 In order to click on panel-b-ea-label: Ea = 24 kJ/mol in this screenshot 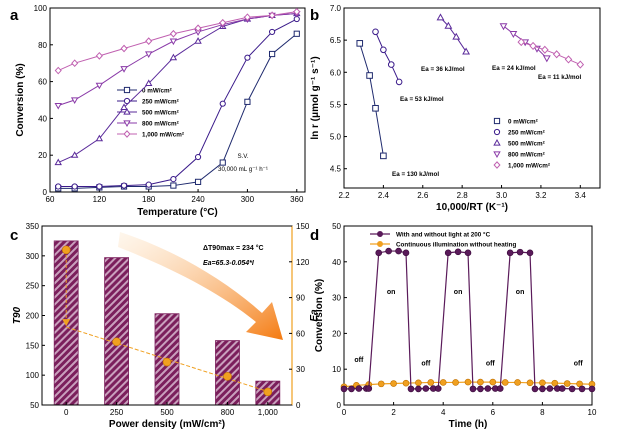, I will do `click(514, 68)`.